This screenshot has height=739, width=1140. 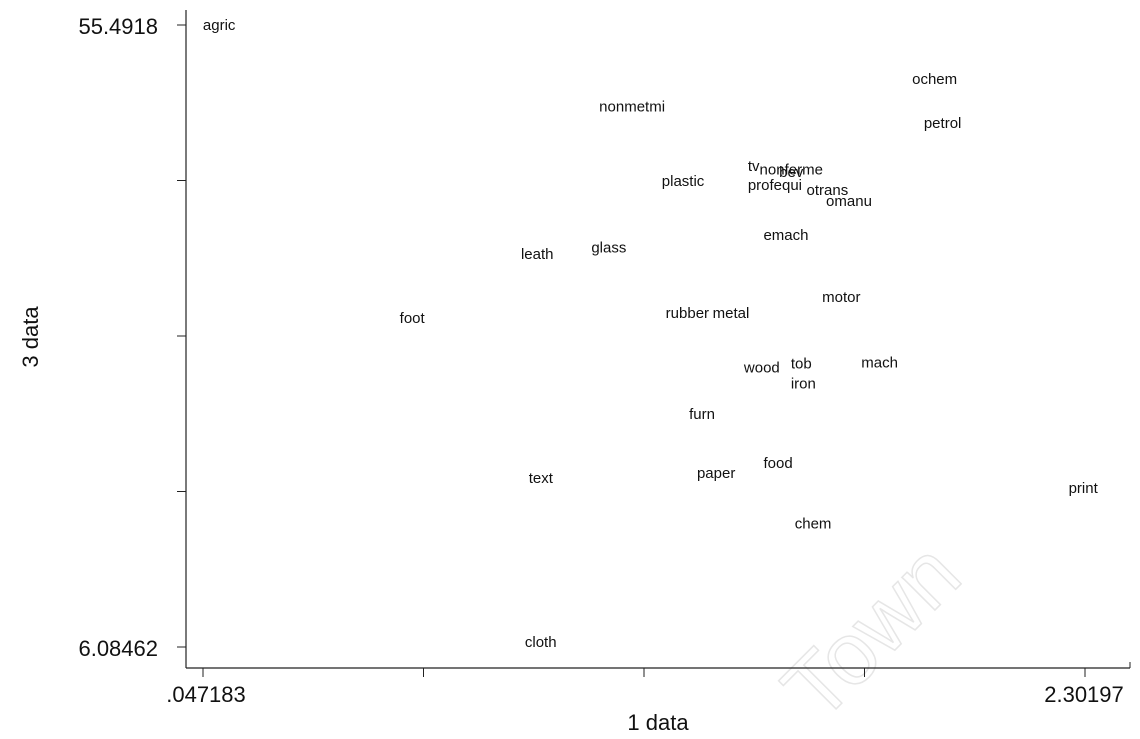 What do you see at coordinates (803, 384) in the screenshot?
I see `point-label-iron: iron` at bounding box center [803, 384].